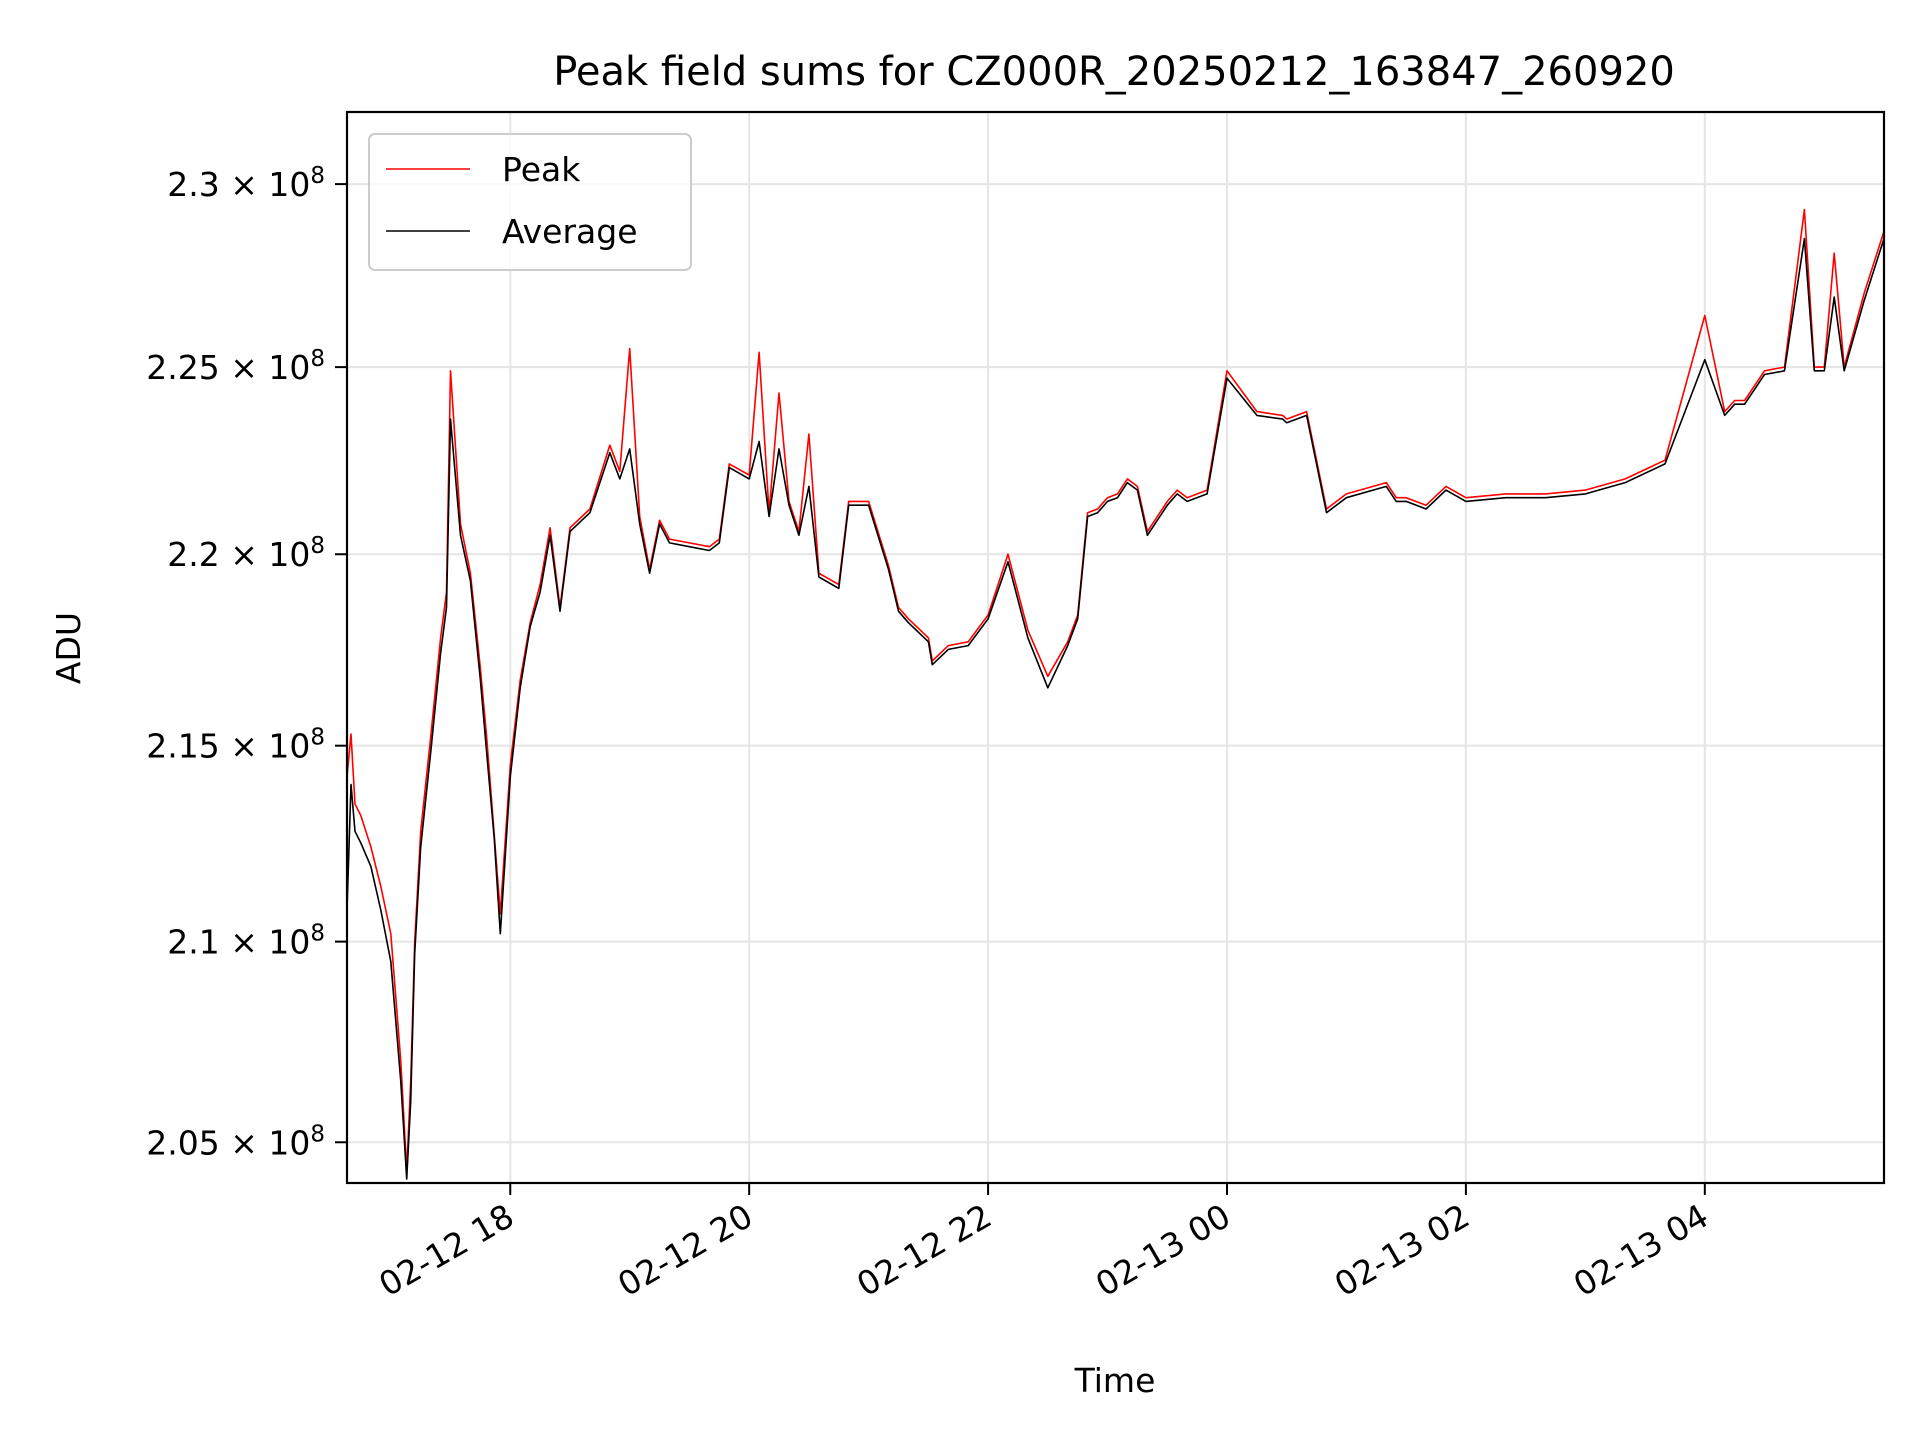 The width and height of the screenshot is (1920, 1440). Describe the element at coordinates (235, 366) in the screenshot. I see `y-tick-label: 2.25 × 108` at that location.